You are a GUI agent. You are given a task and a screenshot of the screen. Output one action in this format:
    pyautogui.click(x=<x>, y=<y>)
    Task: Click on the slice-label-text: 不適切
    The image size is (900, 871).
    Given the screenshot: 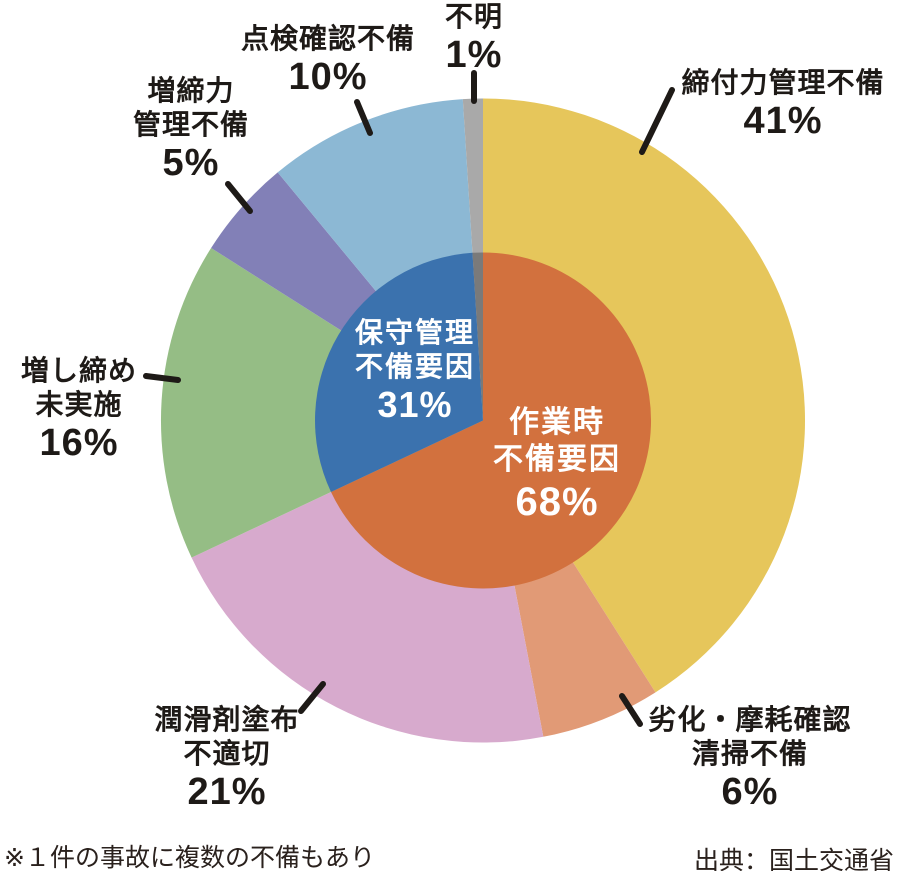 What is the action you would take?
    pyautogui.click(x=227, y=753)
    